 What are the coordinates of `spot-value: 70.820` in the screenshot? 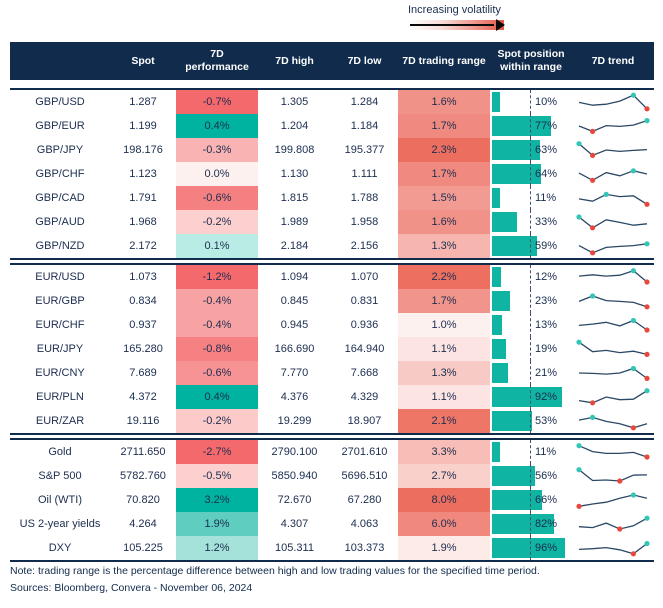 It's located at (143, 500).